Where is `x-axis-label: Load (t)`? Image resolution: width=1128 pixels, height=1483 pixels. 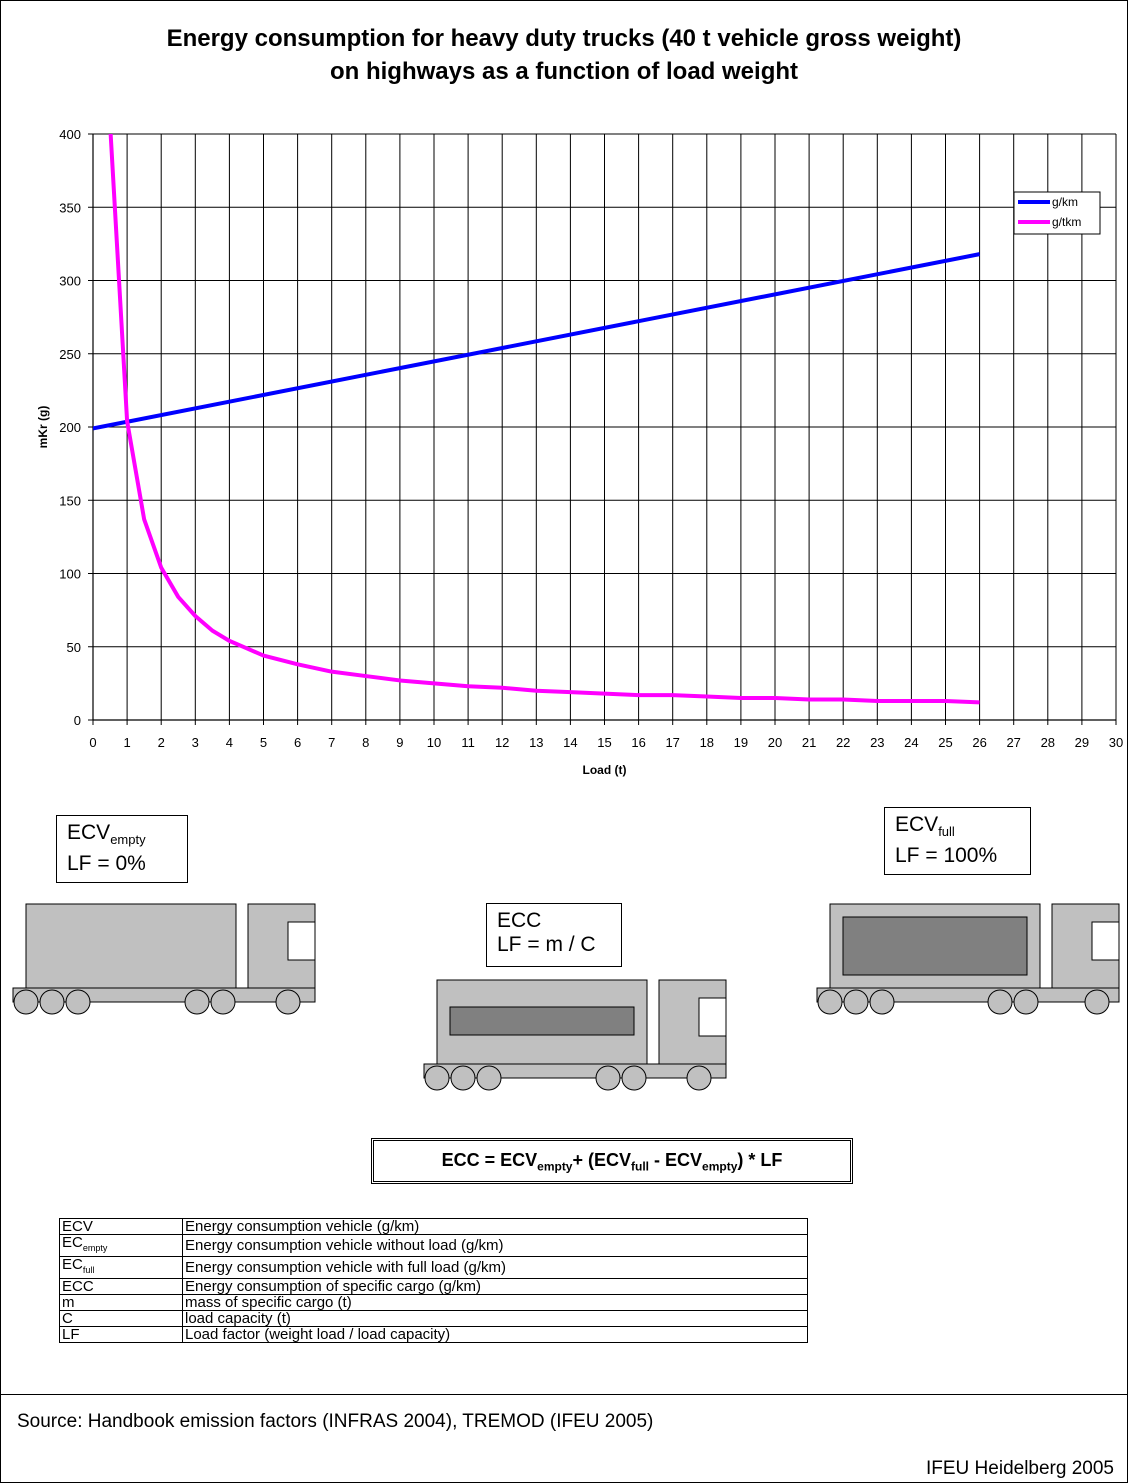
x-axis-label: Load (t) is located at coordinates (605, 770).